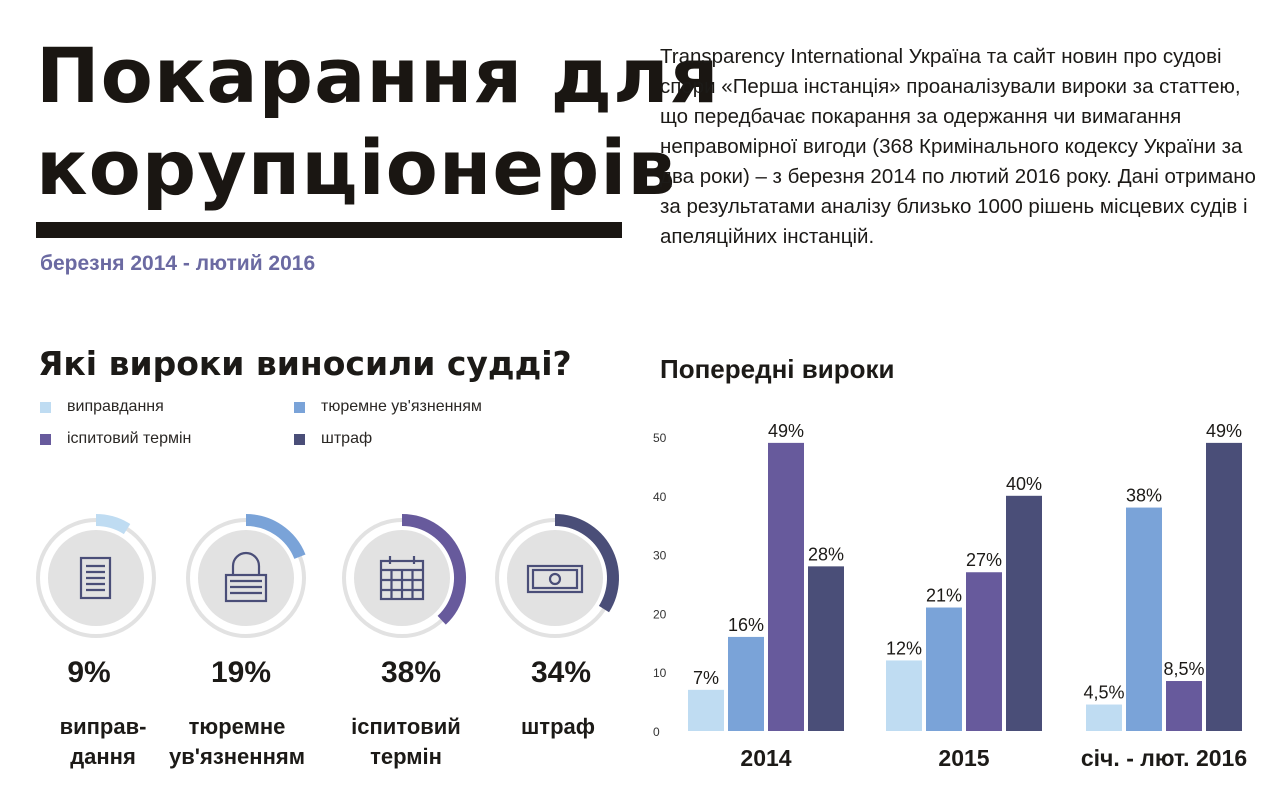  Describe the element at coordinates (963, 758) in the screenshot. I see `x-category-label: 2015` at that location.